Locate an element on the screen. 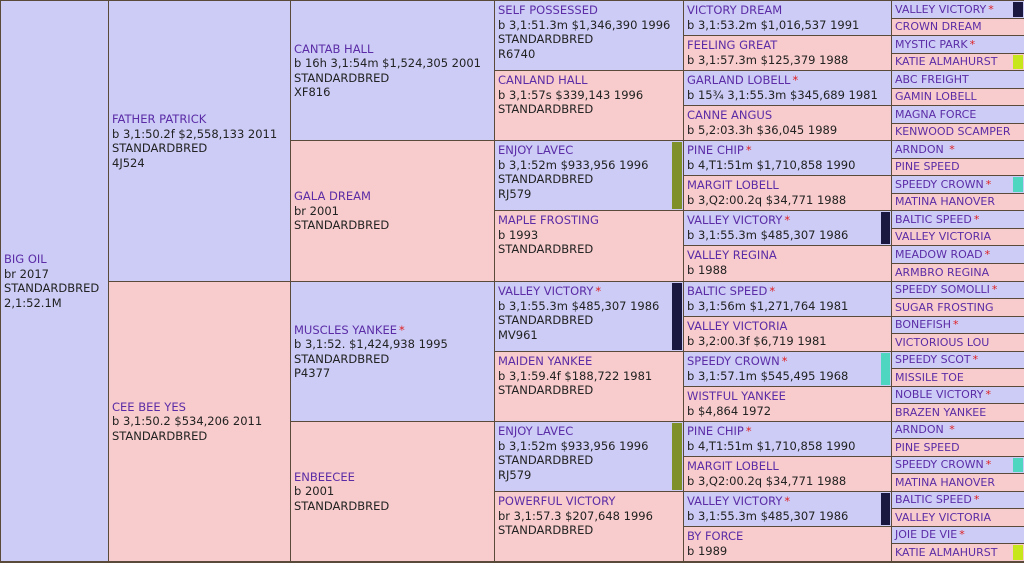 The image size is (1024, 565). horse-name-line: MATINA HANOVER is located at coordinates (945, 202).